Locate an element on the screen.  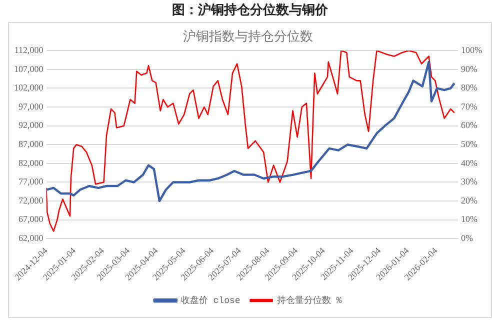
legend-label: 收盘价 close is located at coordinates (210, 300).